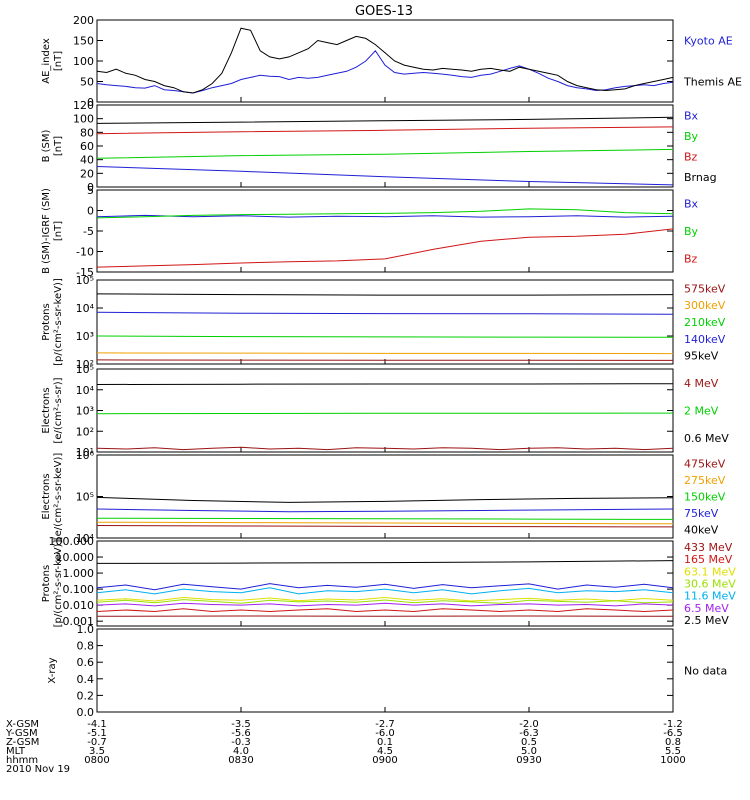  I want to click on legend-entry: 6.5 MeV, so click(706, 608).